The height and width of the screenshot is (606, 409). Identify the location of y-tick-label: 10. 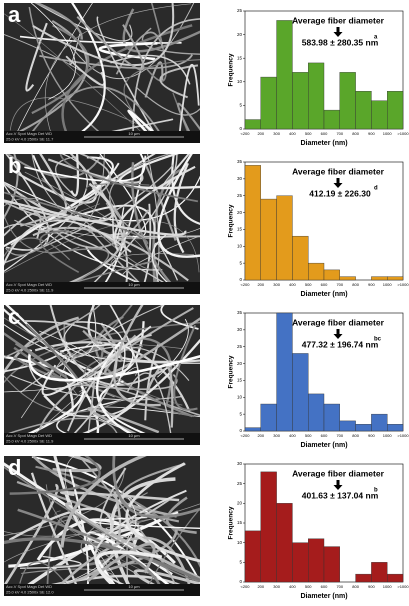
(240, 81).